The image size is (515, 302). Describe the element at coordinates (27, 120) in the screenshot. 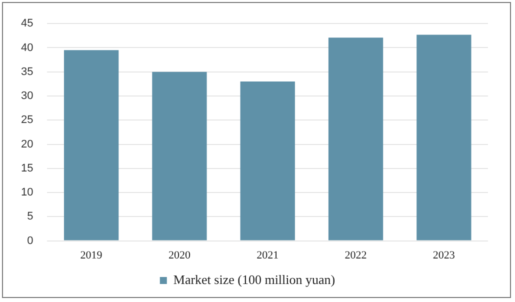

I see `y-tick-label: 25` at that location.